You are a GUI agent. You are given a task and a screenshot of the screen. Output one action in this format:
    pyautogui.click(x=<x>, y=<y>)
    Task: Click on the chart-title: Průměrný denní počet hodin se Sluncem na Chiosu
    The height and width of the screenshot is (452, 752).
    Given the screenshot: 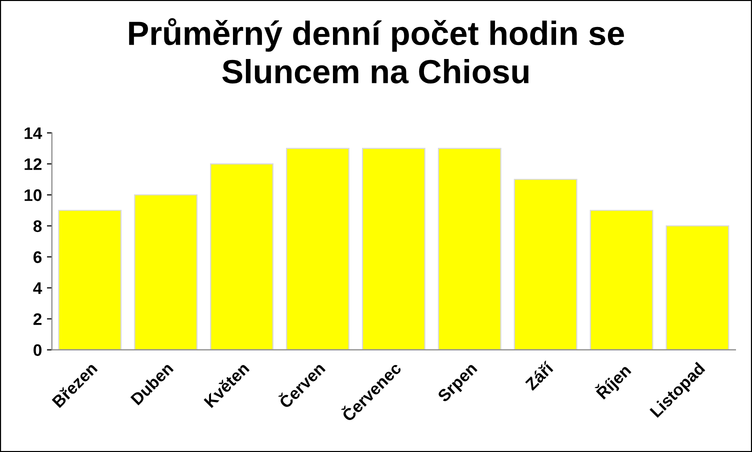 What is the action you would take?
    pyautogui.click(x=376, y=51)
    